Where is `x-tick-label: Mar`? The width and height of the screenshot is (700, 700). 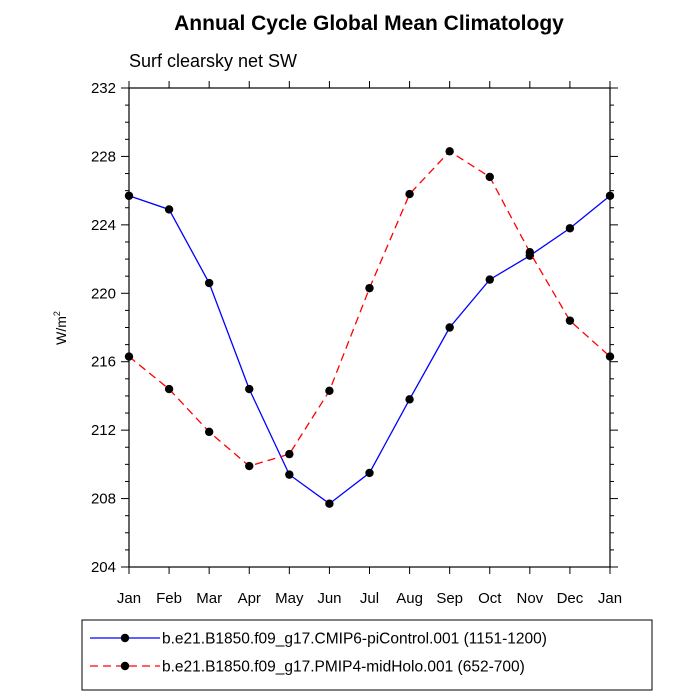 x-tick-label: Mar is located at coordinates (209, 598).